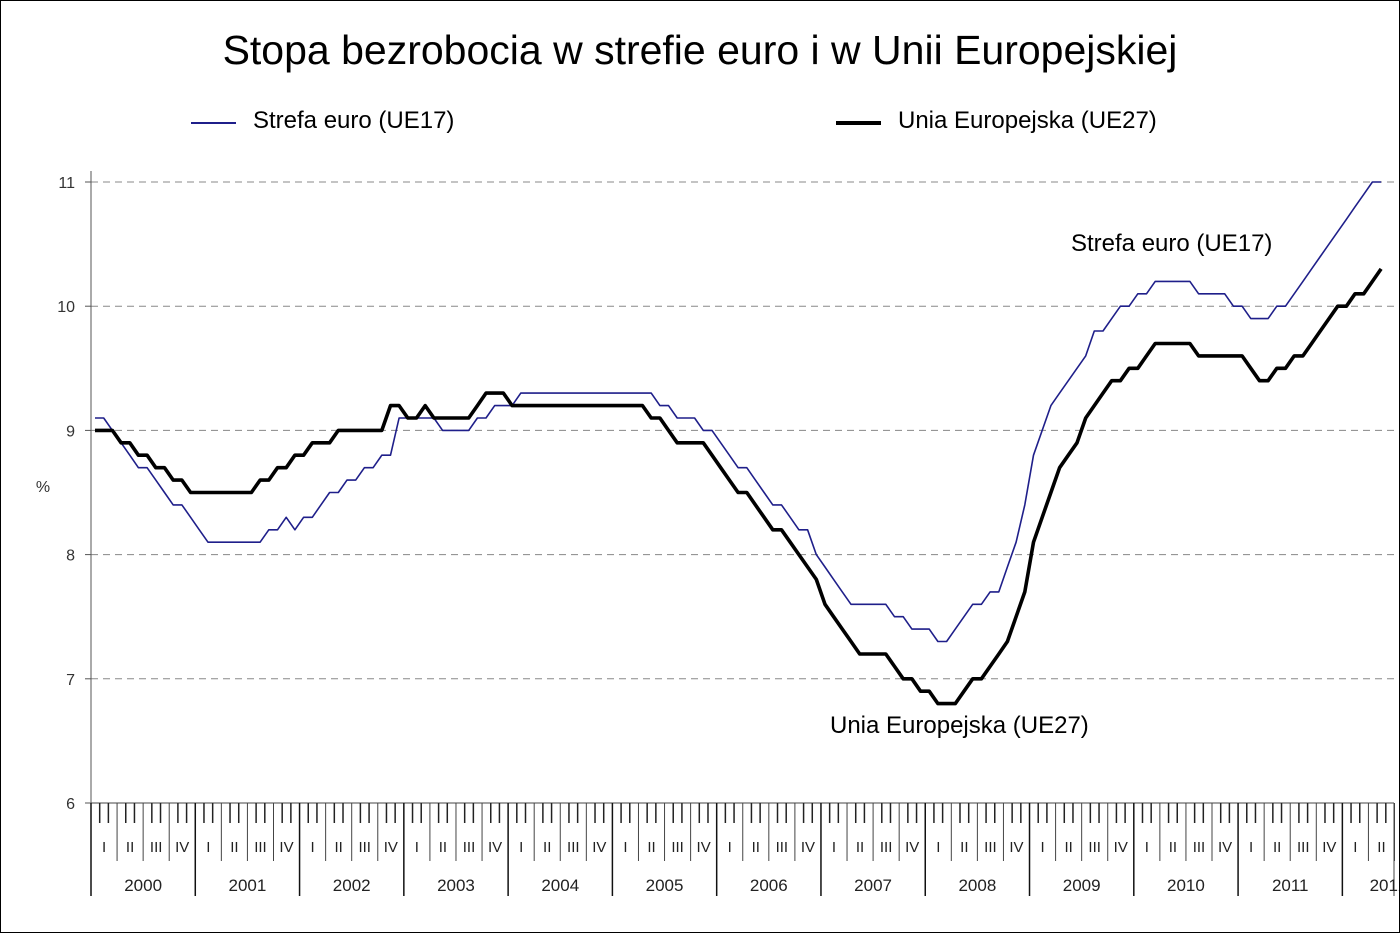 The width and height of the screenshot is (1400, 933). I want to click on legend-line-euro, so click(213, 123).